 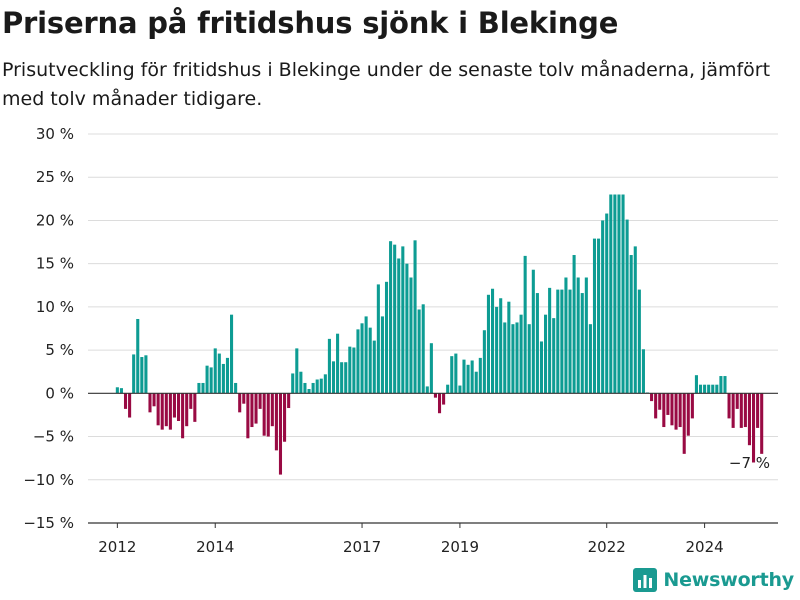 I want to click on x-tick-label: 2014, so click(x=215, y=547).